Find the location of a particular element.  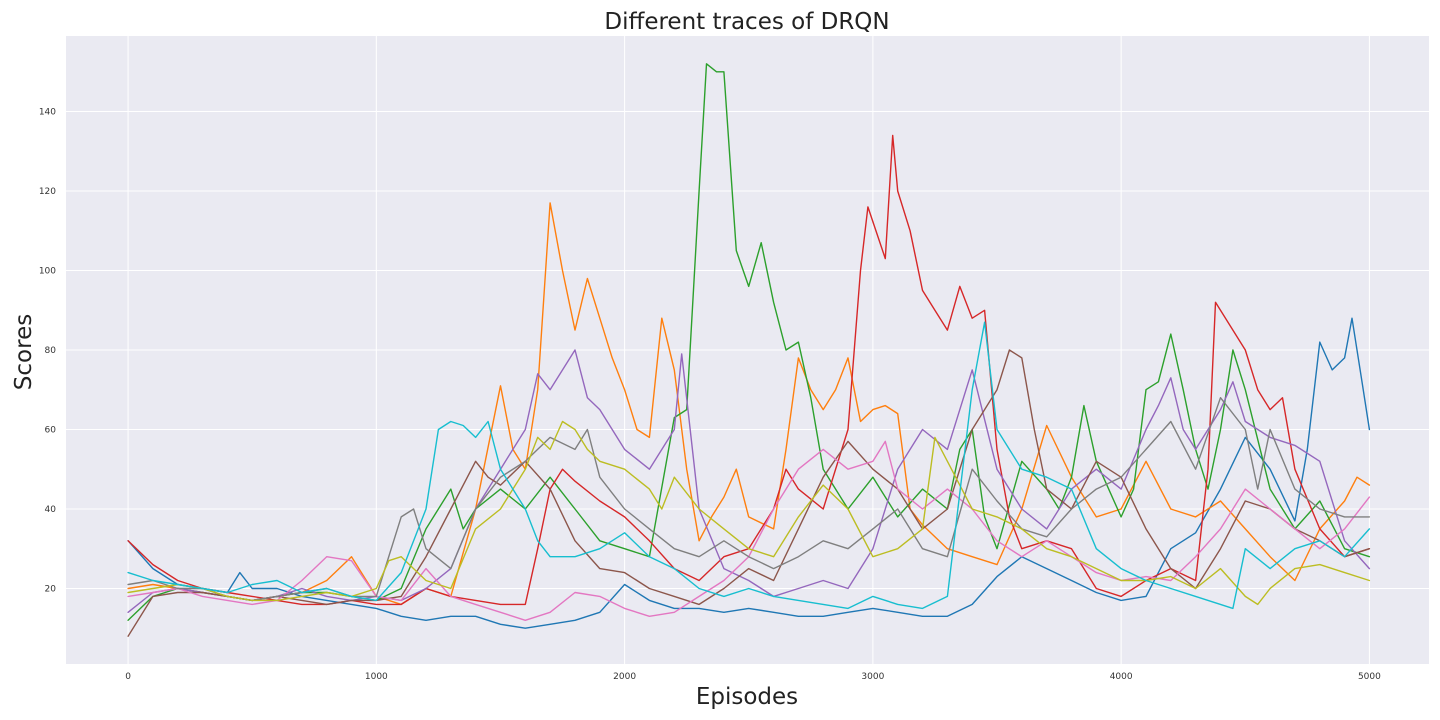

x-tick-label: 0 is located at coordinates (128, 677).